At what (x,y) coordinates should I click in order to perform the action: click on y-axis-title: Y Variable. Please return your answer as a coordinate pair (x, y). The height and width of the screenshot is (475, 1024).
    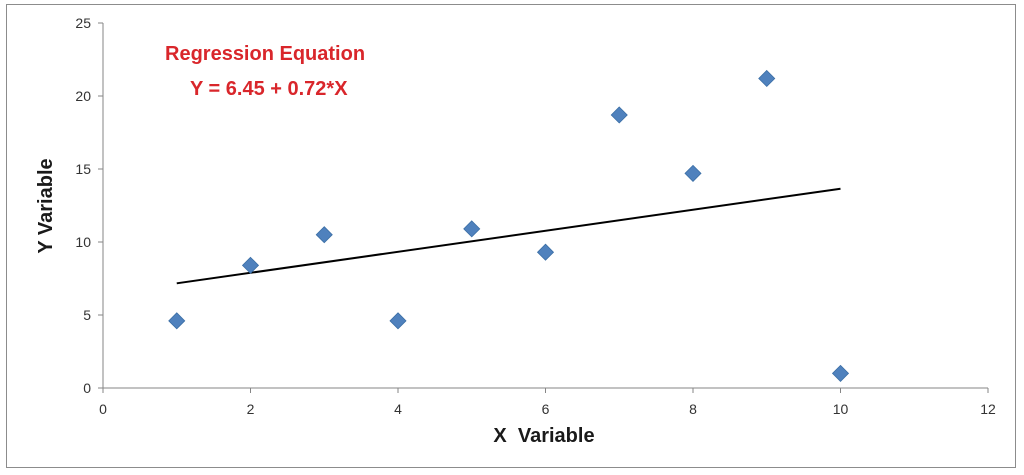
    Looking at the image, I should click on (46, 205).